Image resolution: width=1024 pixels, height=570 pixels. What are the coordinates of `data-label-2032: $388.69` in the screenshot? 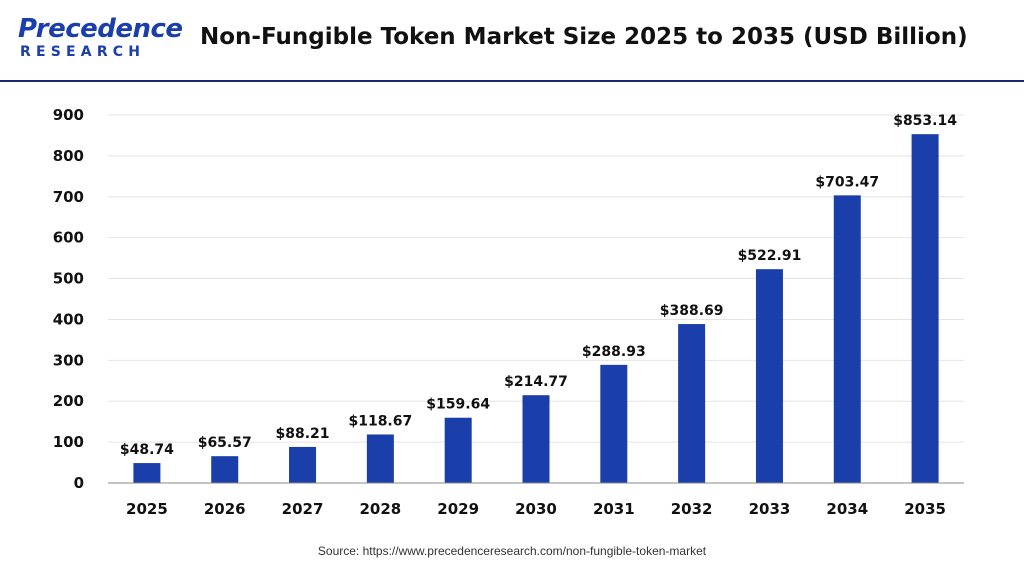 It's located at (692, 311).